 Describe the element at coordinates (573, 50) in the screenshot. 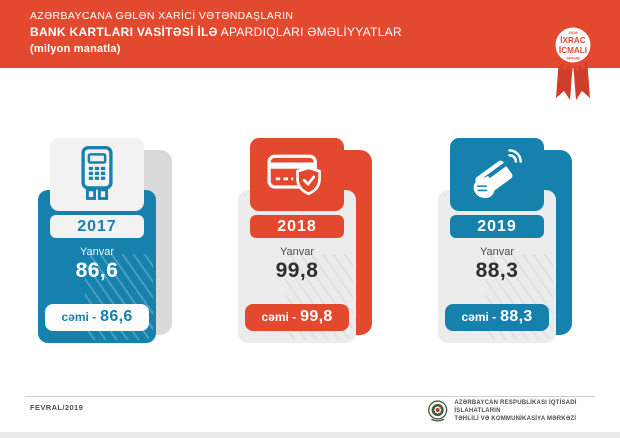

I see `badge-line2: İCMALI` at that location.